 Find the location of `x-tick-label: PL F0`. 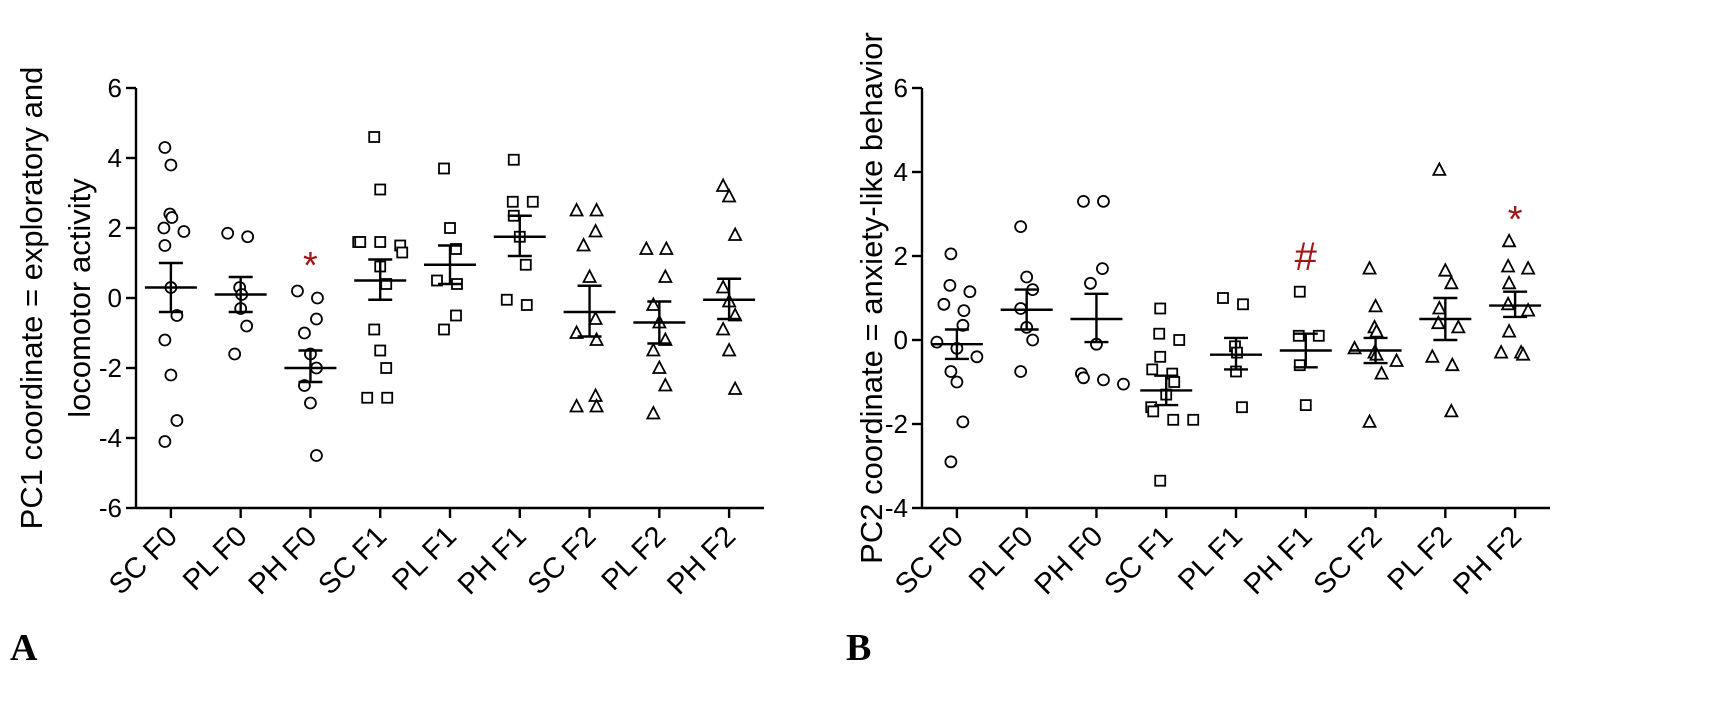

x-tick-label: PL F0 is located at coordinates (1001, 558).